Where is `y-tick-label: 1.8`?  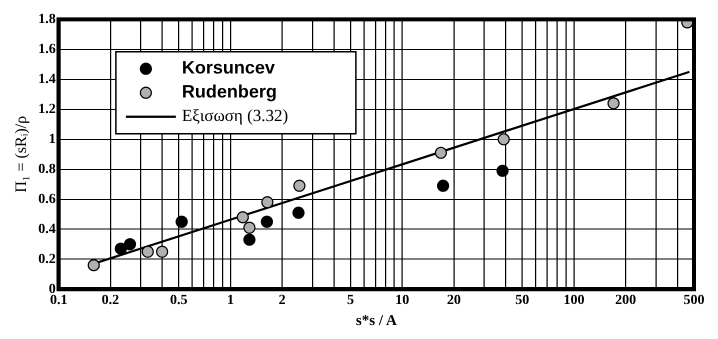
y-tick-label: 1.8 is located at coordinates (47, 20).